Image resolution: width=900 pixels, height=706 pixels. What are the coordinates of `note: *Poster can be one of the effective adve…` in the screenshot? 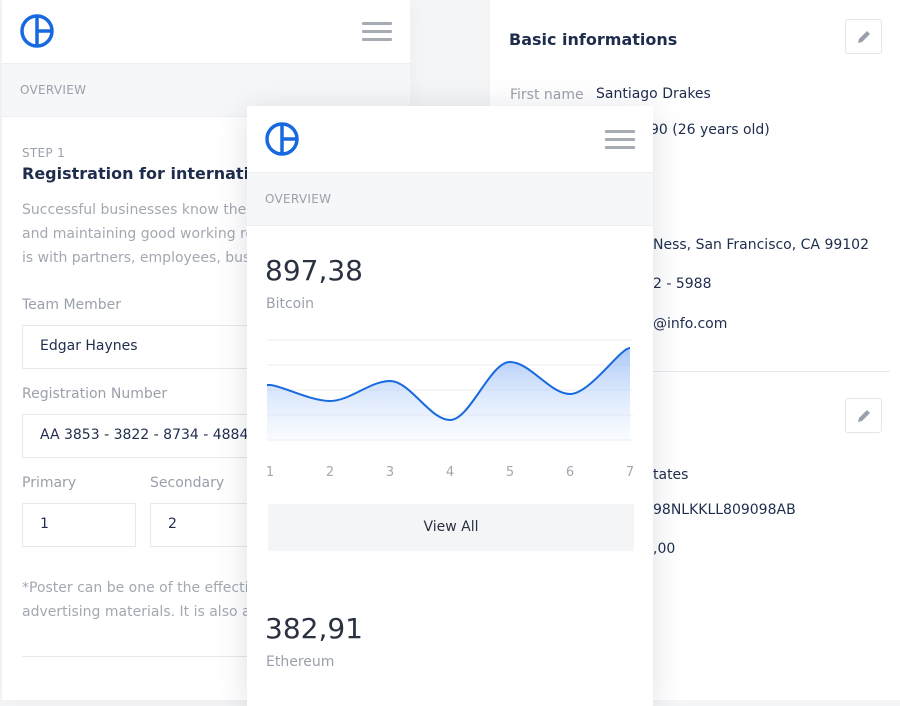 It's located at (146, 600).